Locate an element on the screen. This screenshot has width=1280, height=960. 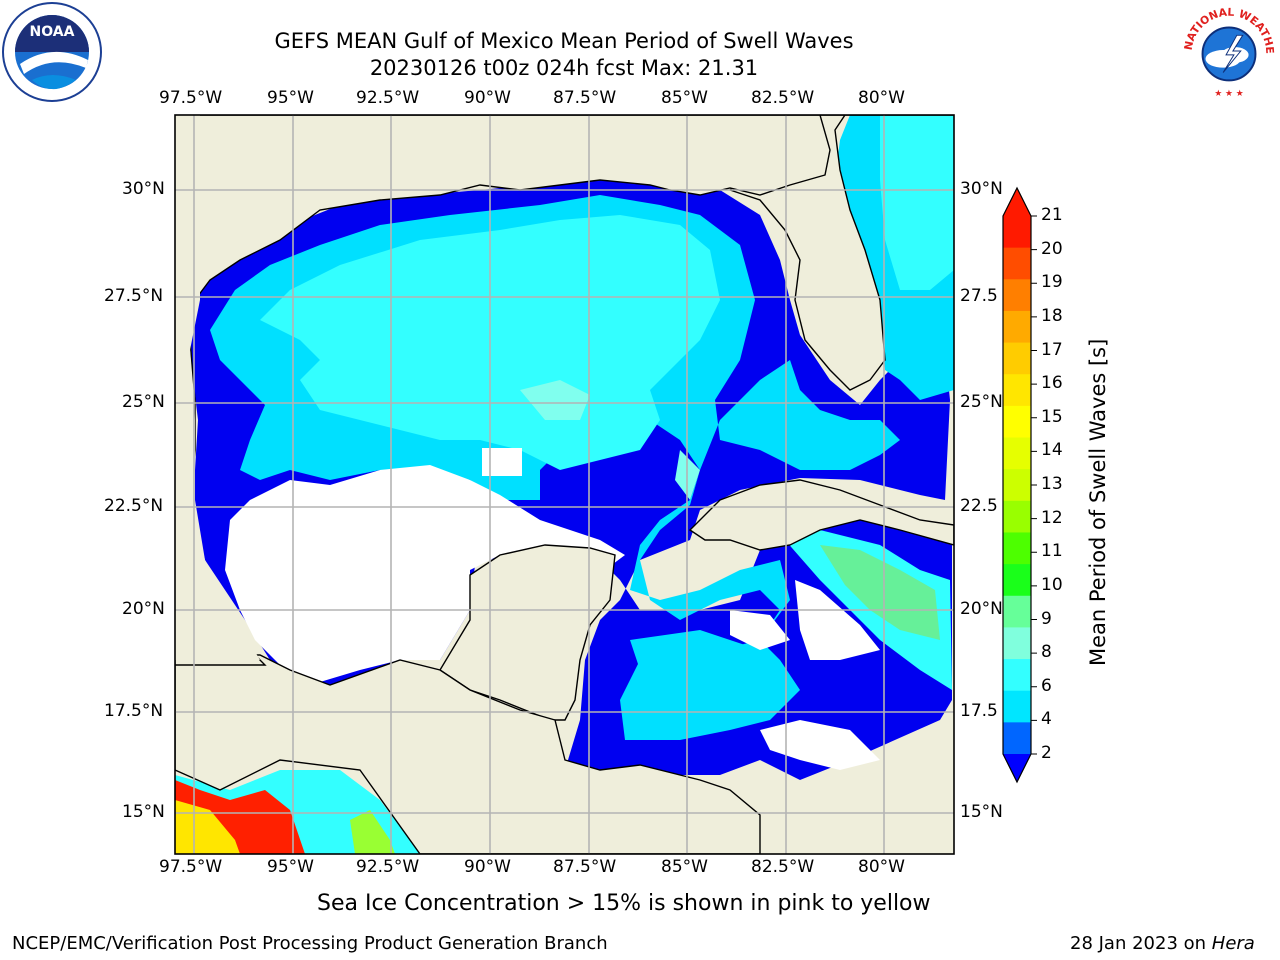
colorbar-tick-label: 12 is located at coordinates (1052, 517).